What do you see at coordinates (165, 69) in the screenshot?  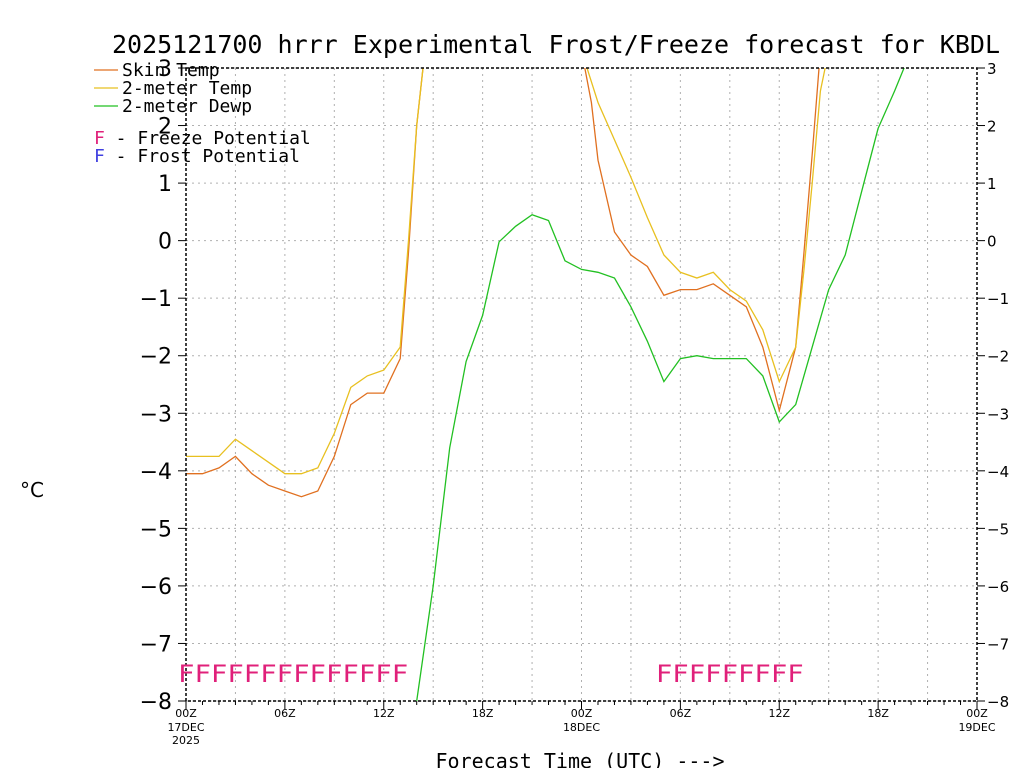 I see `y-tick-label: 3` at bounding box center [165, 69].